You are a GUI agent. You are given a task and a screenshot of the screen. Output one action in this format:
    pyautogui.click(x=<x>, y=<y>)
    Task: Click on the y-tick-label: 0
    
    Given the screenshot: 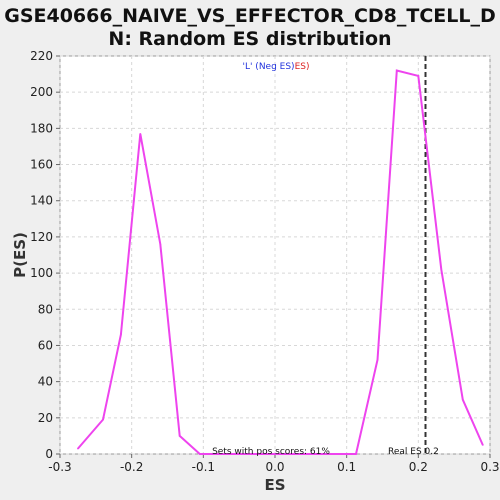 What is the action you would take?
    pyautogui.click(x=49, y=454)
    